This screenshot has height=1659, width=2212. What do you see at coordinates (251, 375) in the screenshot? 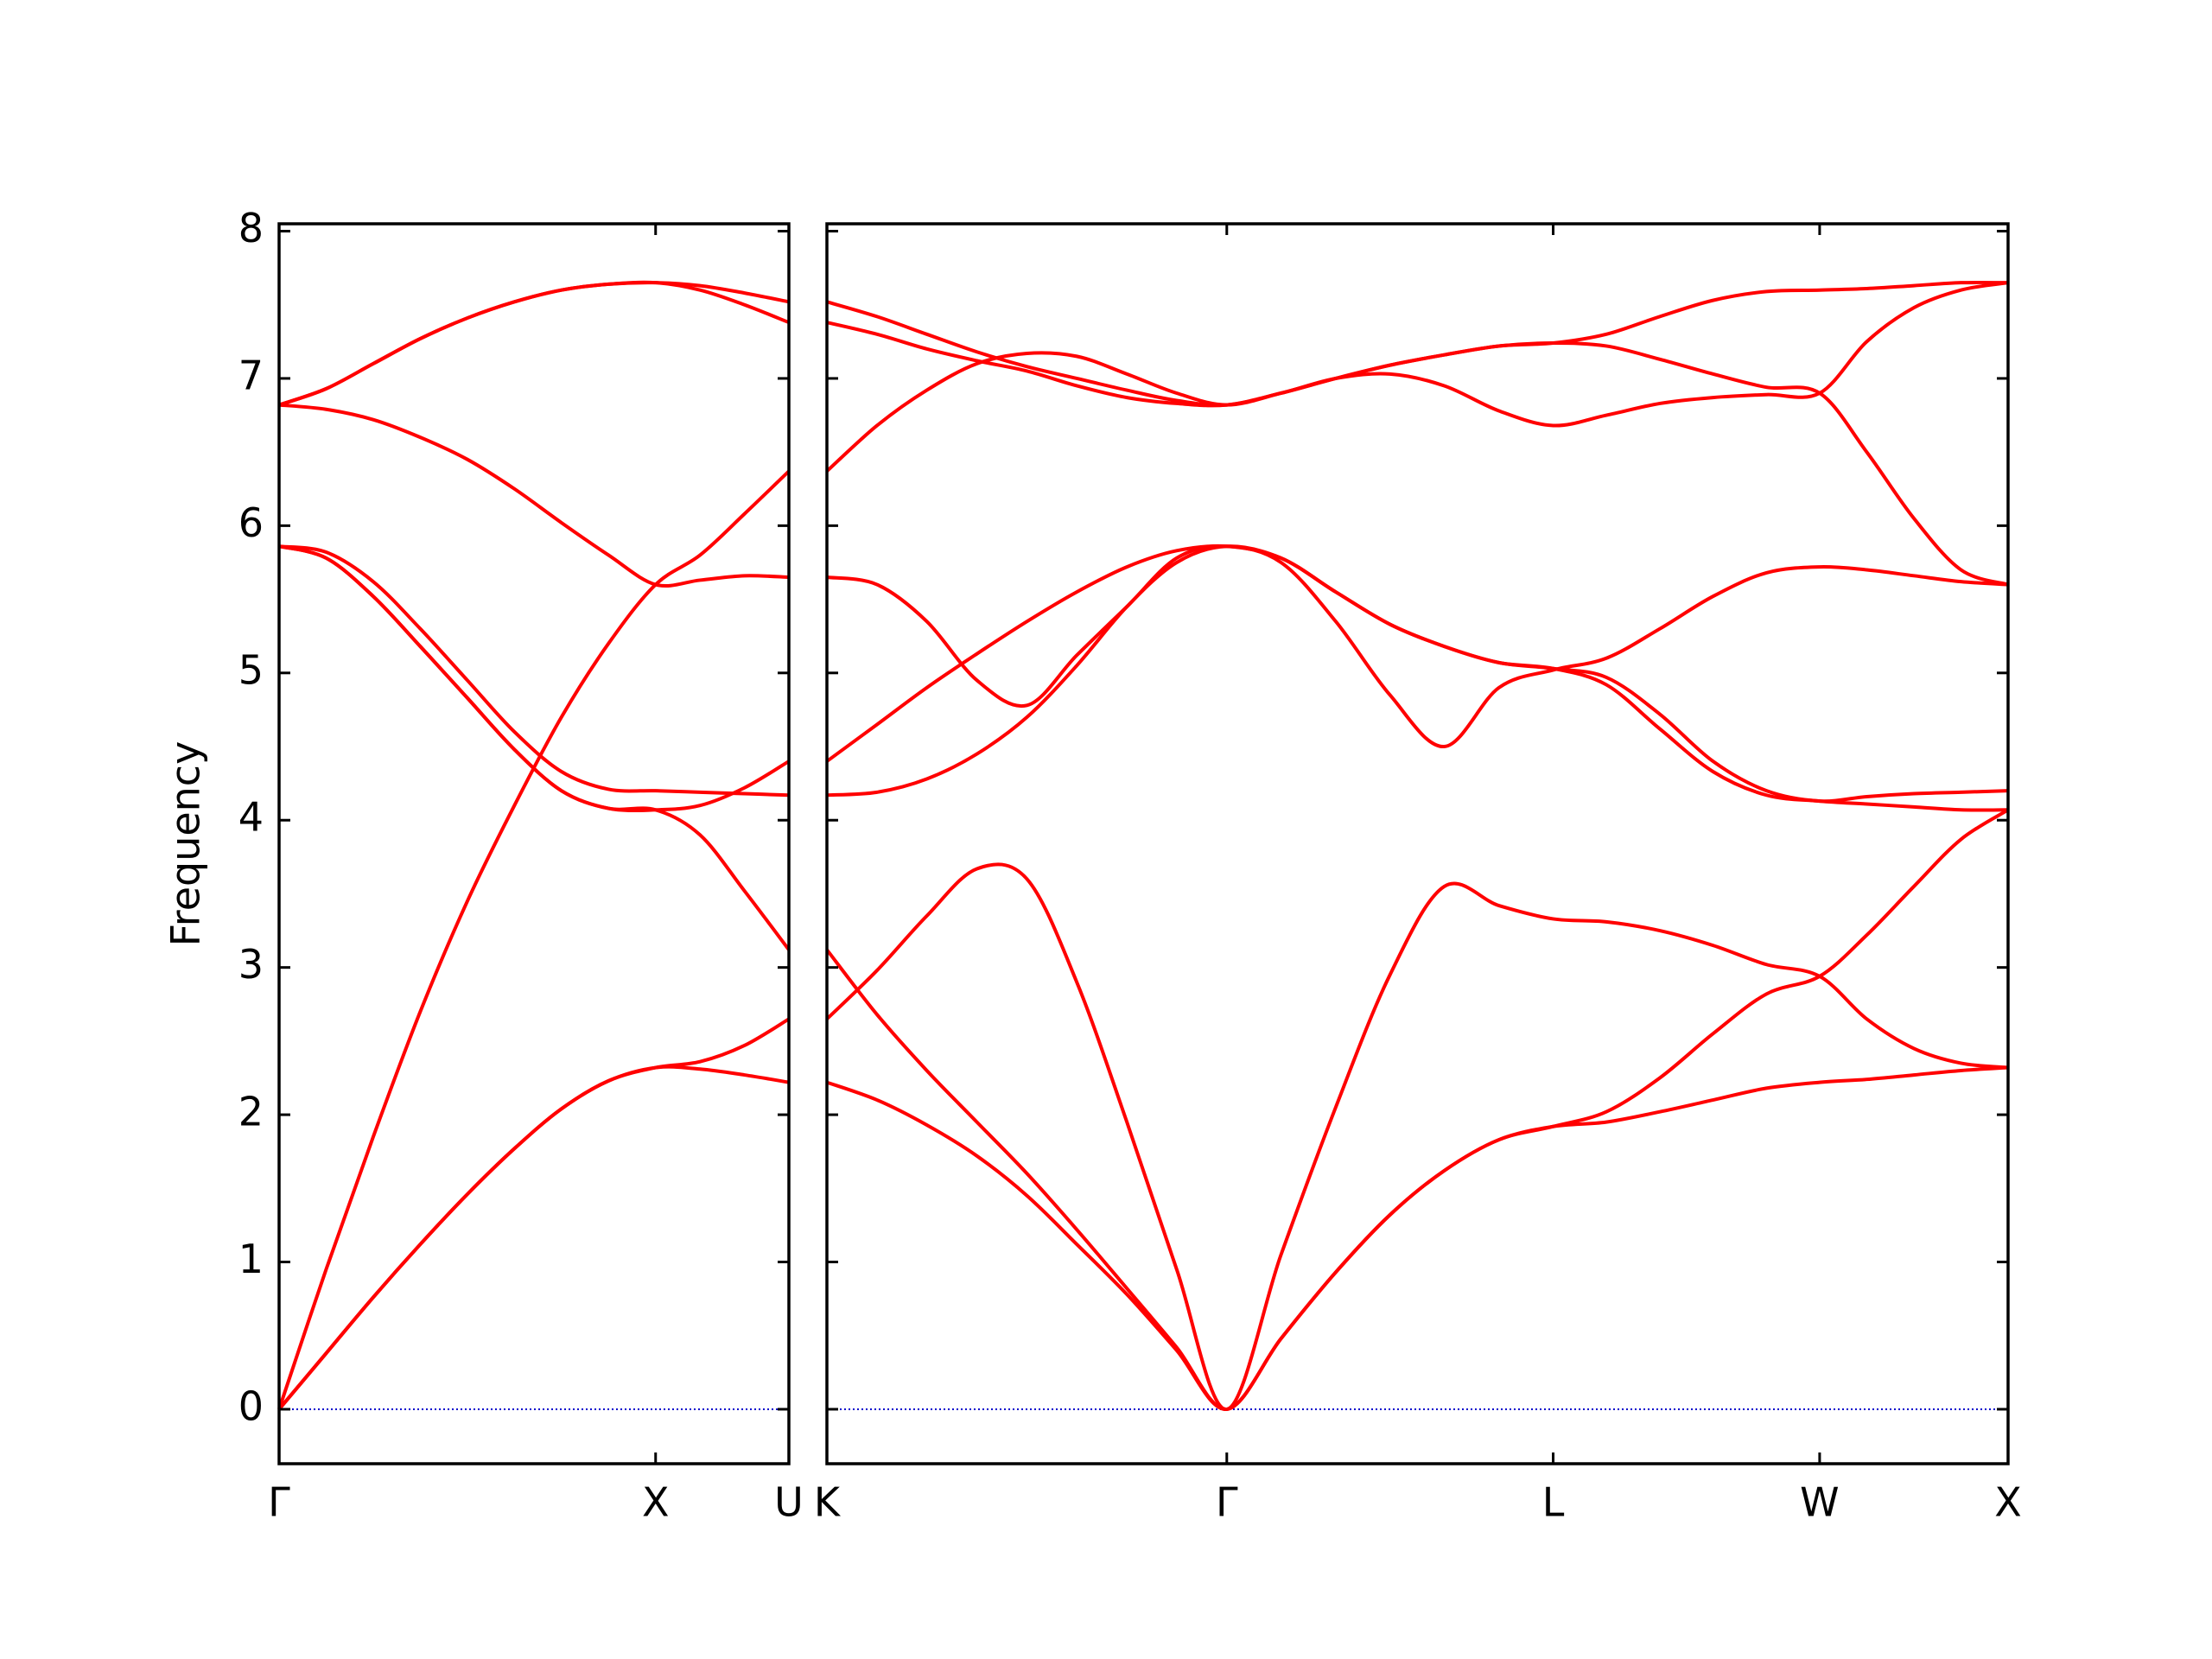
I see `y-tick-label: 7` at bounding box center [251, 375].